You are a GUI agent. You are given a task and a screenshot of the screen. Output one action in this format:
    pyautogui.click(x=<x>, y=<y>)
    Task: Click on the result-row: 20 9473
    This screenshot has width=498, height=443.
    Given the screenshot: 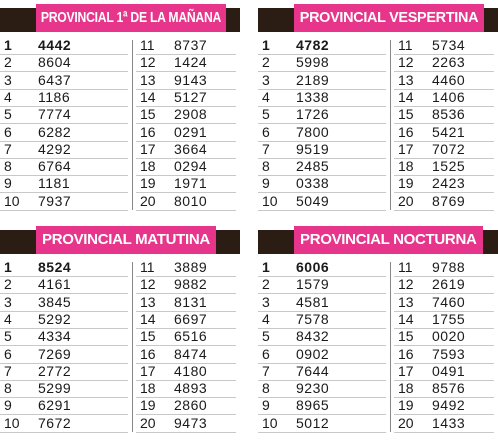 What is the action you would take?
    pyautogui.click(x=186, y=424)
    